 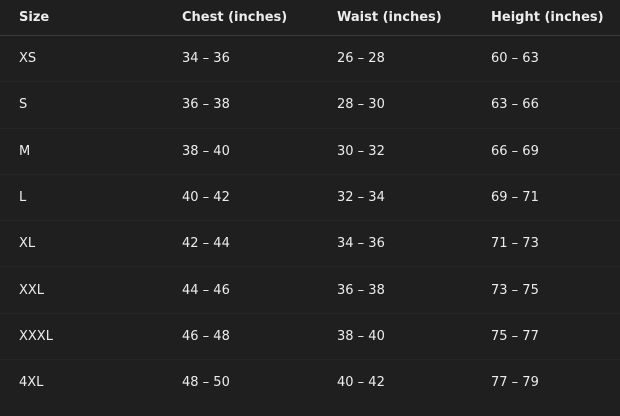 I want to click on table-row: XL 42 – 44 34 – 36 71 – 73, so click(x=310, y=244).